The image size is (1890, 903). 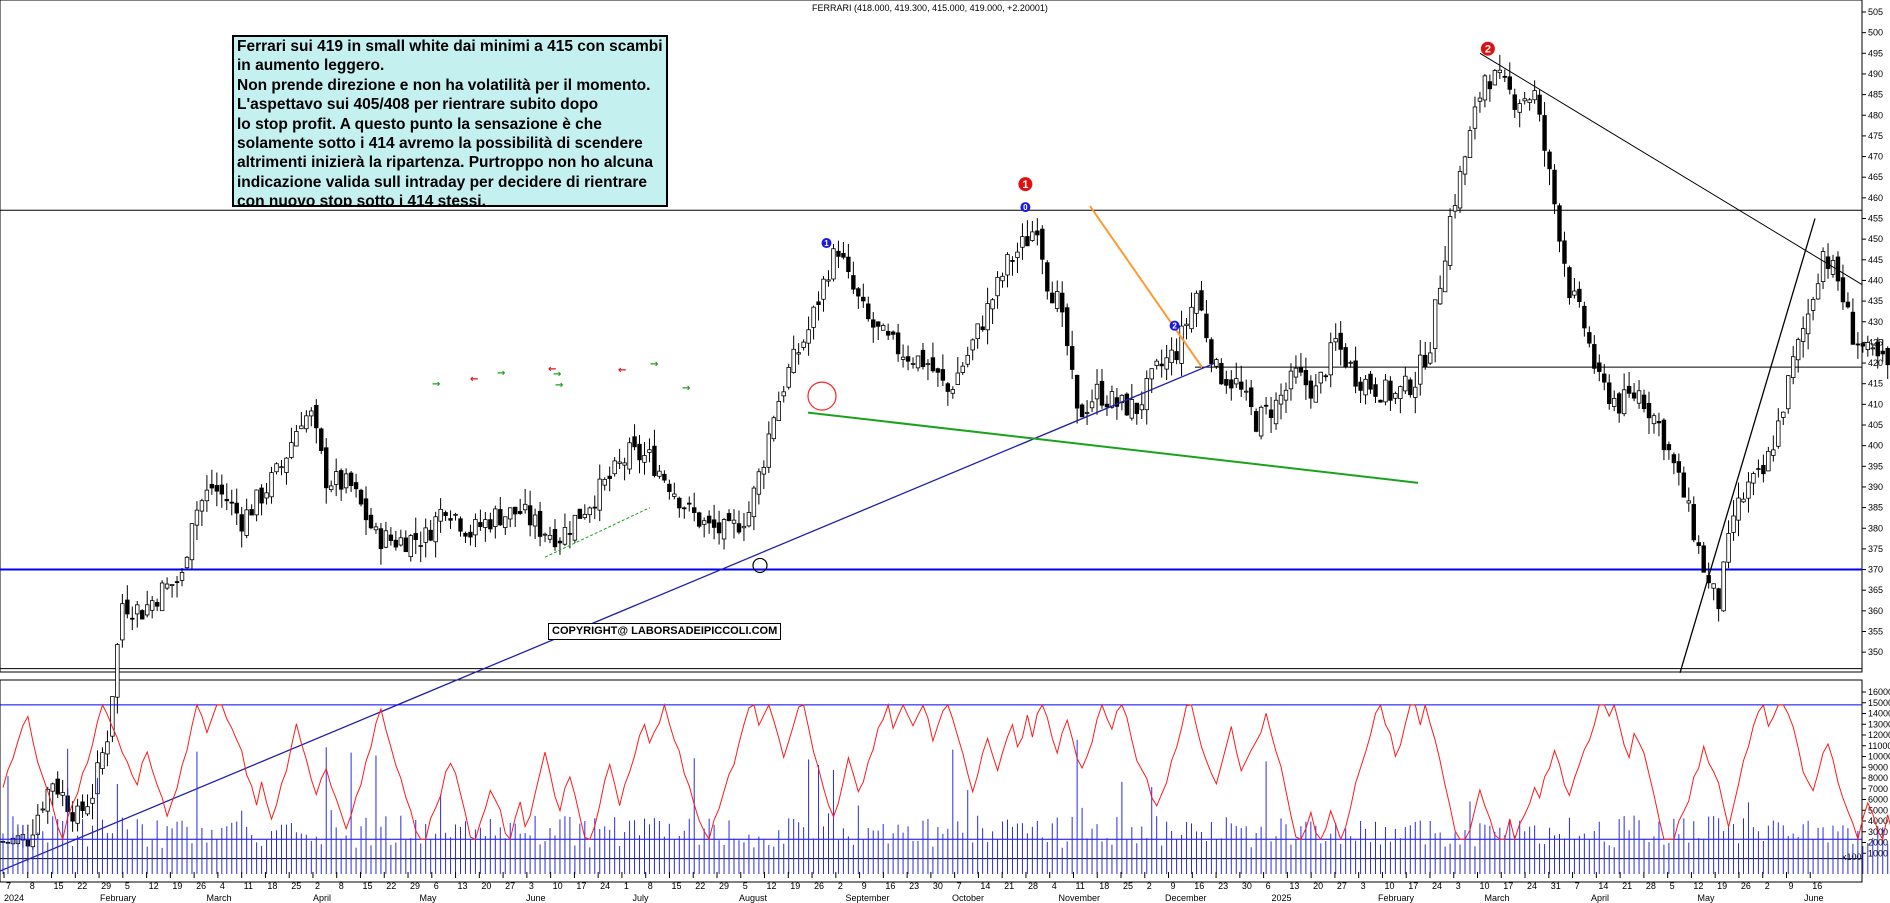 What do you see at coordinates (1817, 886) in the screenshot?
I see `x-axis-day-label: 16` at bounding box center [1817, 886].